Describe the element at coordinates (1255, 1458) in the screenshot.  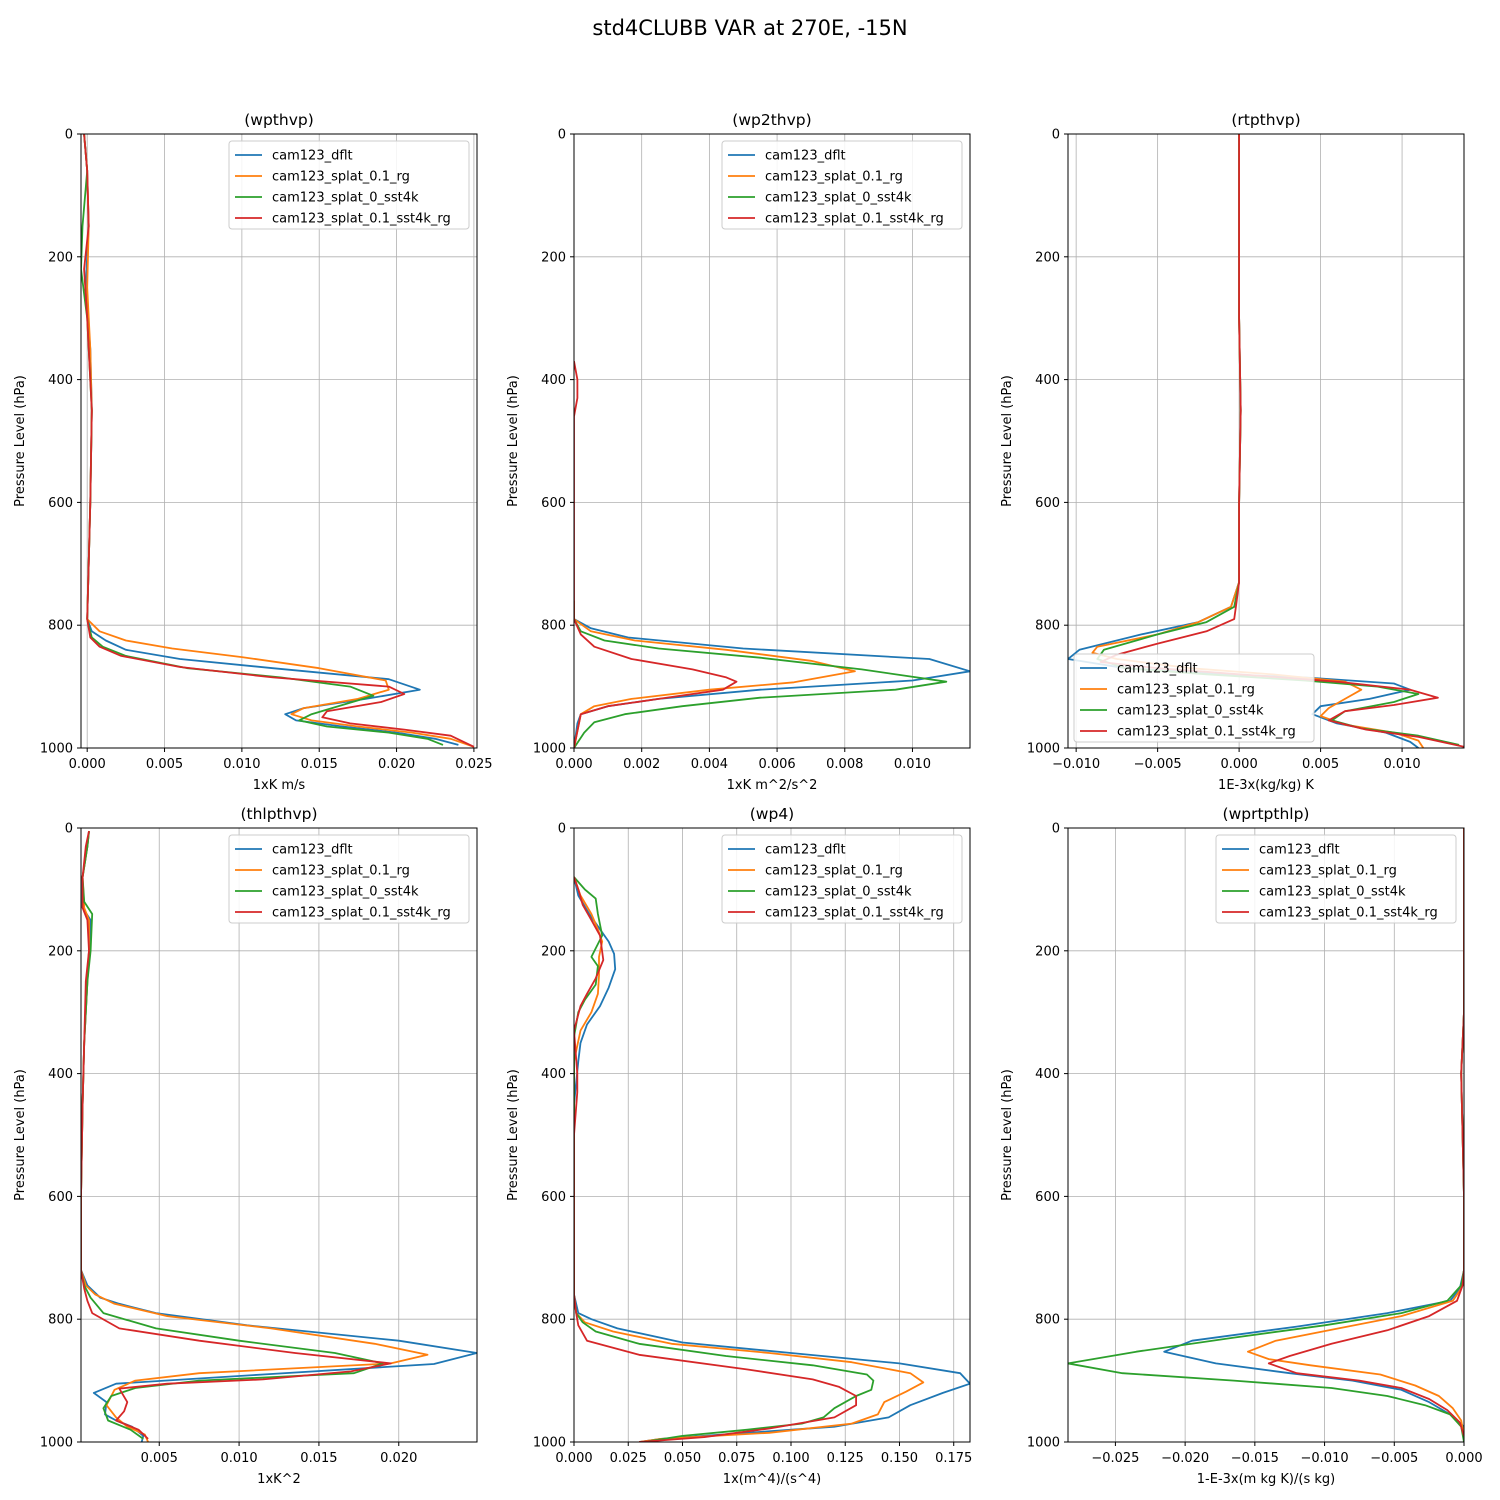
I see `x-tick-label: −0.015` at that location.